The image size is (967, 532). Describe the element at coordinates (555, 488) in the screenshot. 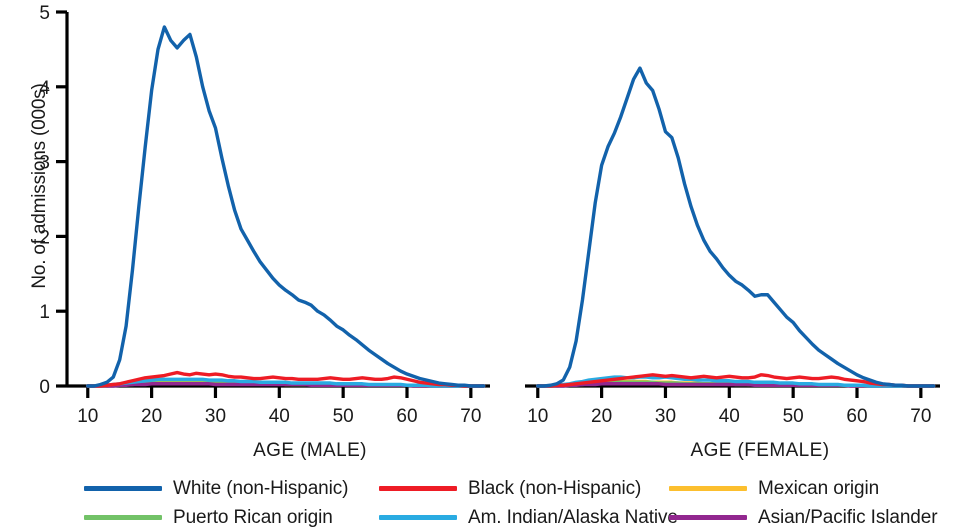

I see `legend-label: Black (non-Hispanic)` at that location.